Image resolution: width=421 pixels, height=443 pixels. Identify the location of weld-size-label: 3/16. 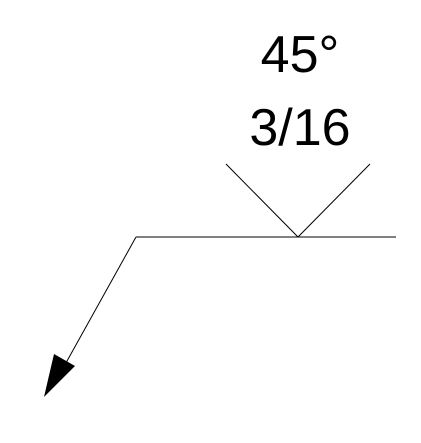
(299, 128).